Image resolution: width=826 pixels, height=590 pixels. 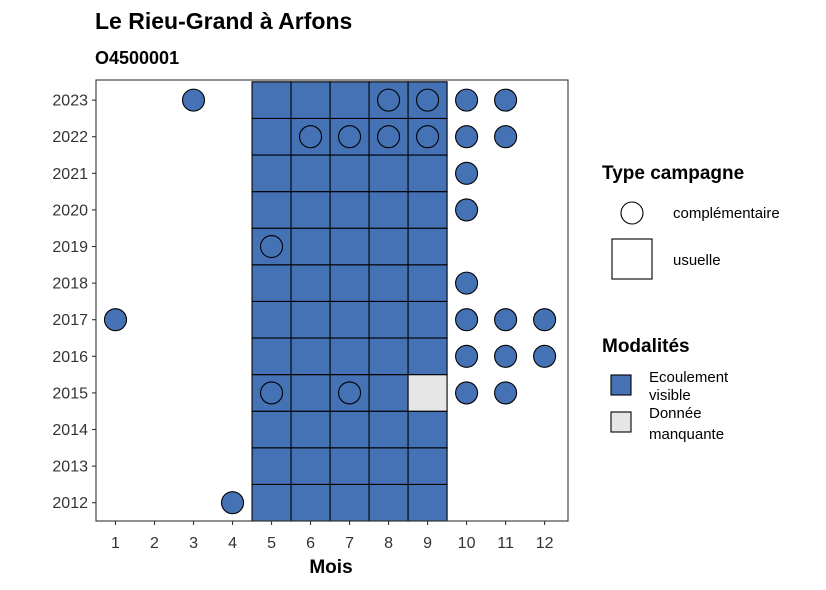 What do you see at coordinates (70, 247) in the screenshot?
I see `y-tick-label-2019: 2019` at bounding box center [70, 247].